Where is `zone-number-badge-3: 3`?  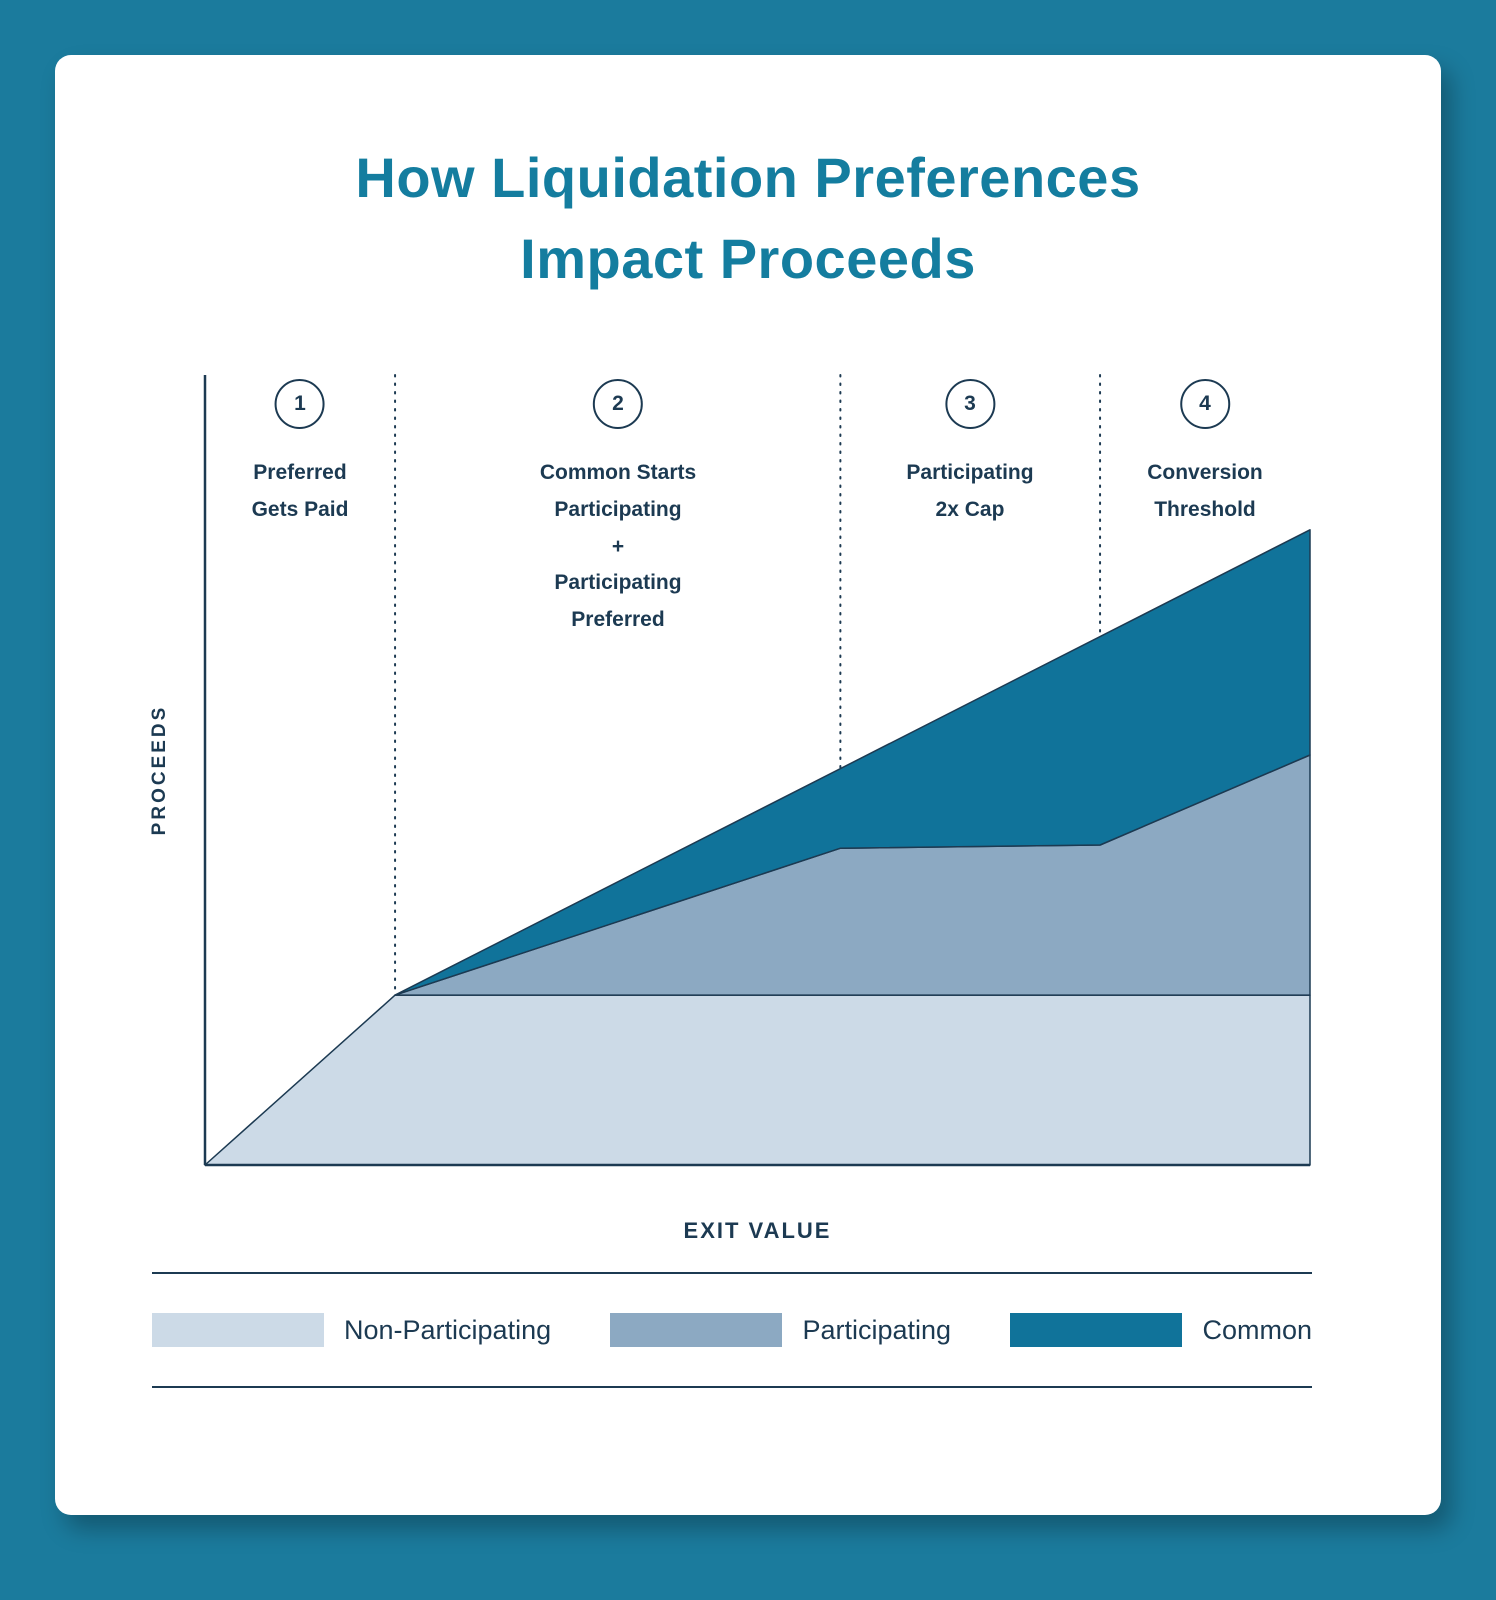
zone-number-badge-3: 3 is located at coordinates (969, 404).